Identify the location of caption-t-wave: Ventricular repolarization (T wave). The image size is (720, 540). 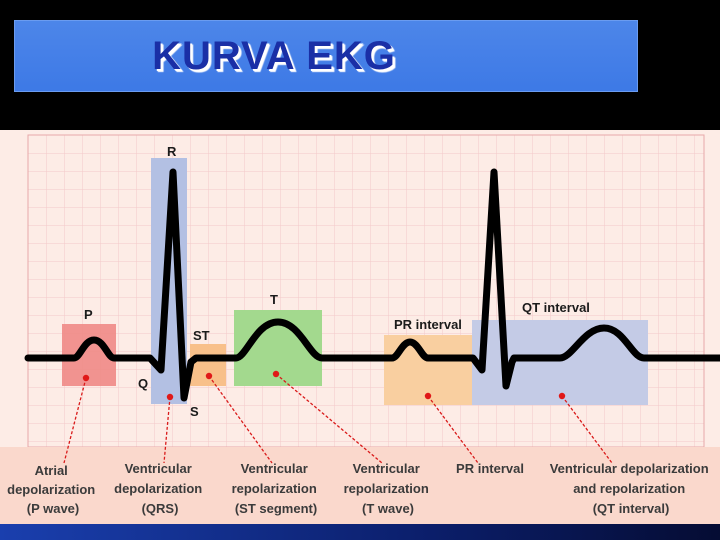
(388, 488).